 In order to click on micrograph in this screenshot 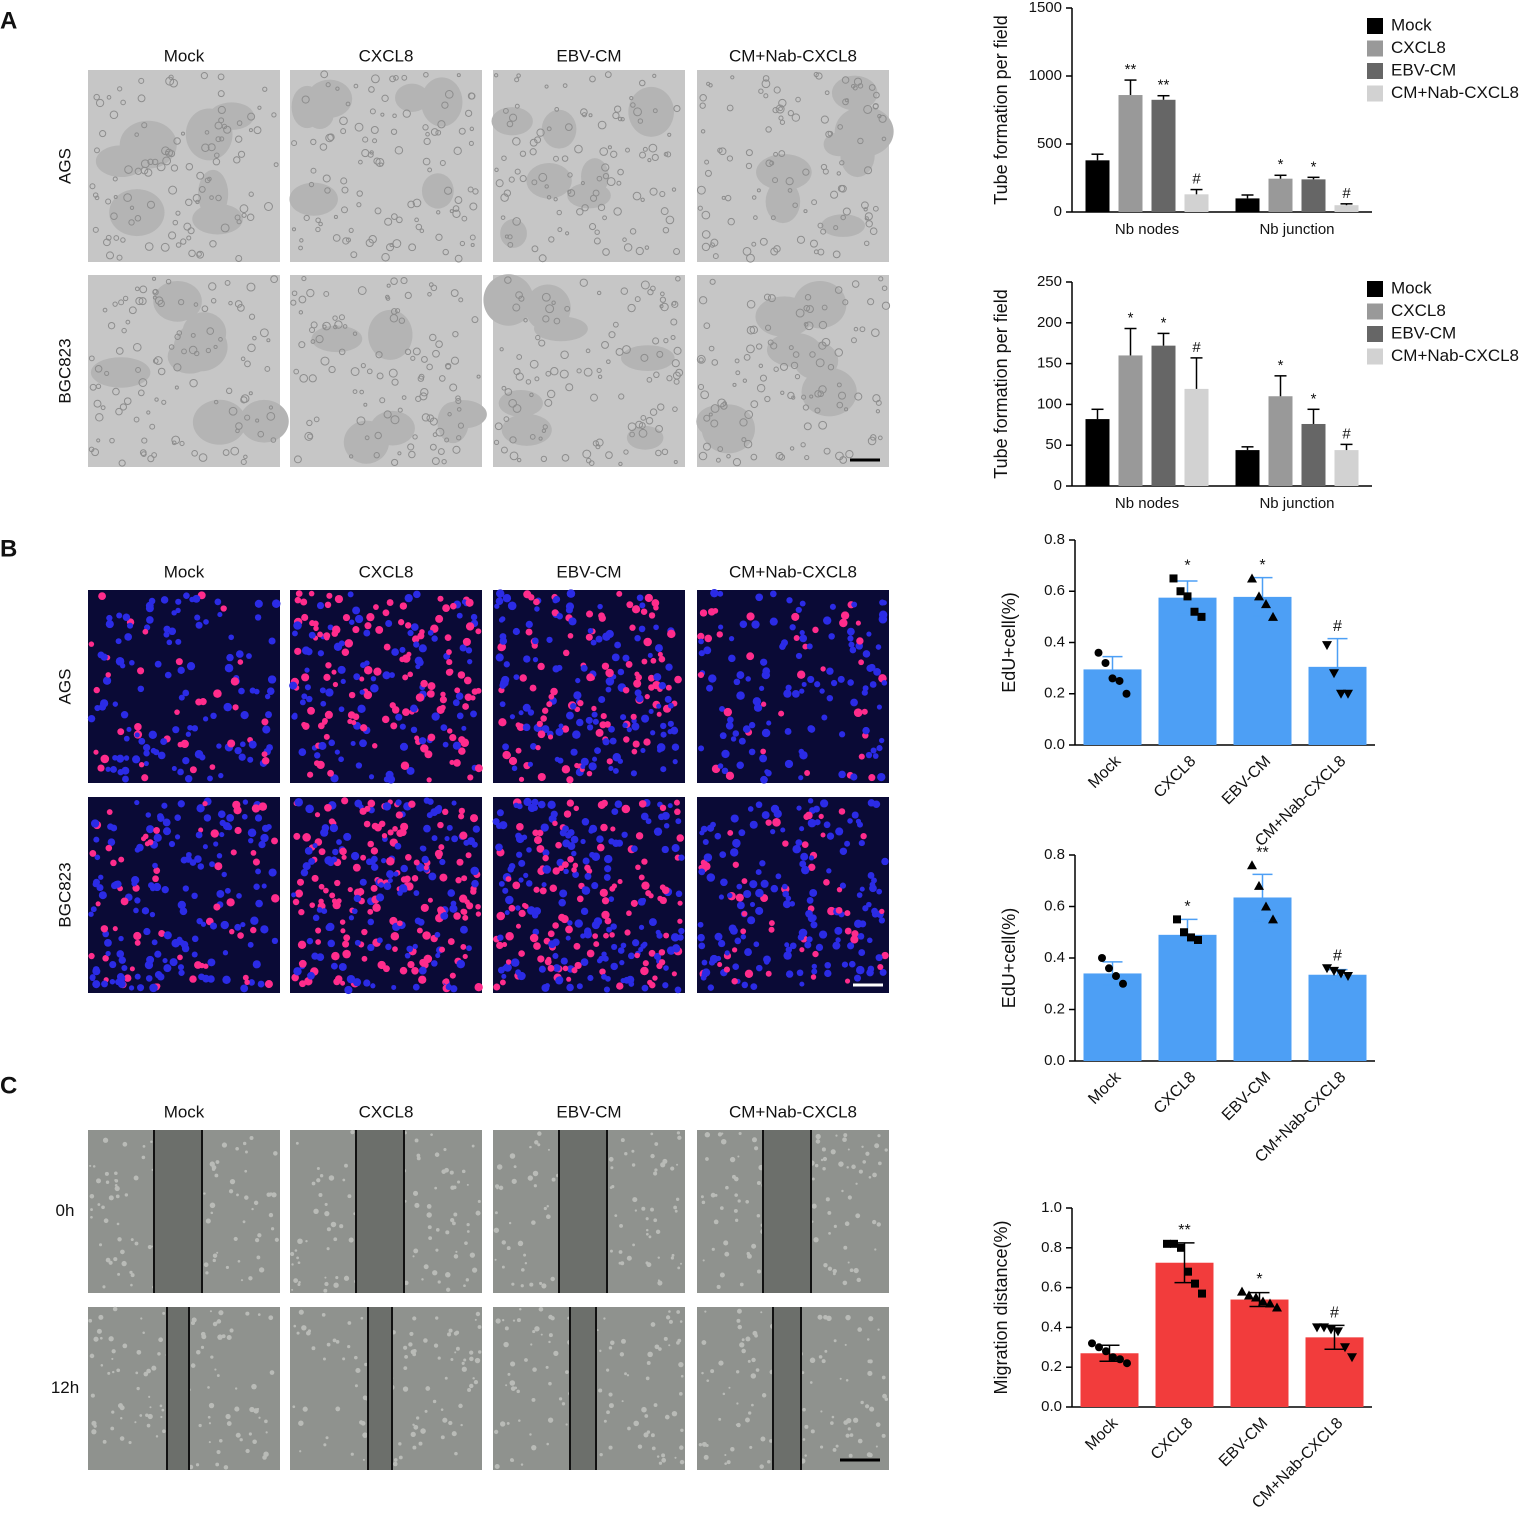, I will do `click(793, 371)`.